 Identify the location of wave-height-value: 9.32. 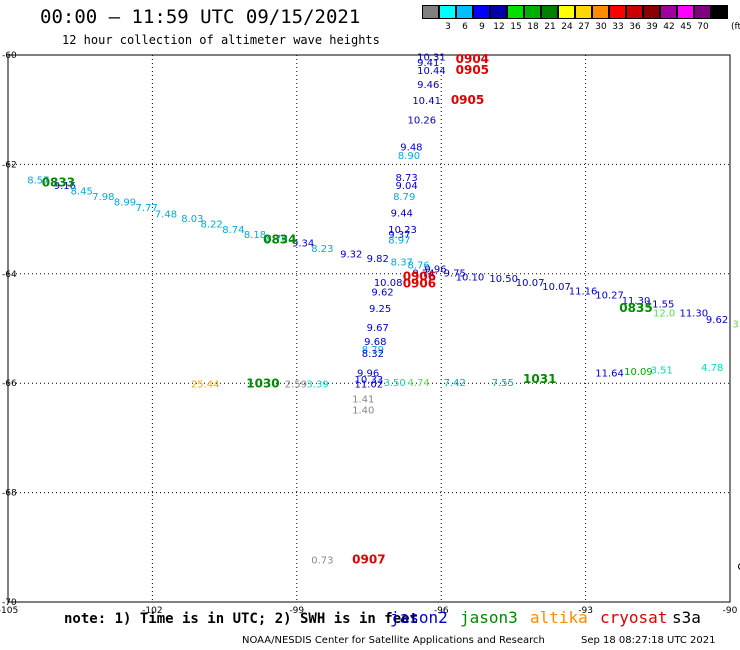
(351, 254).